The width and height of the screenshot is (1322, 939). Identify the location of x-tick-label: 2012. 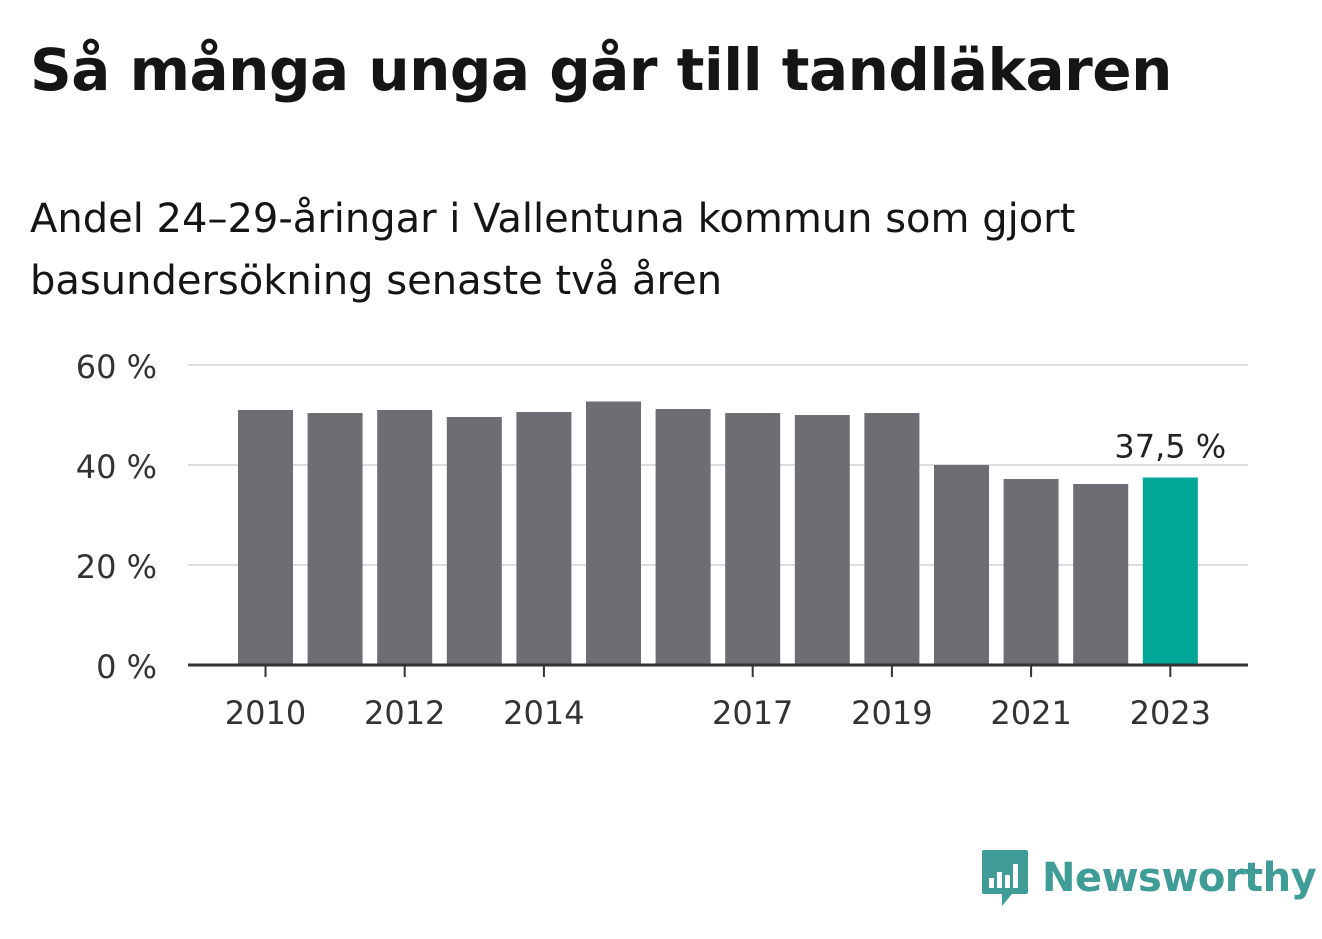
(404, 713).